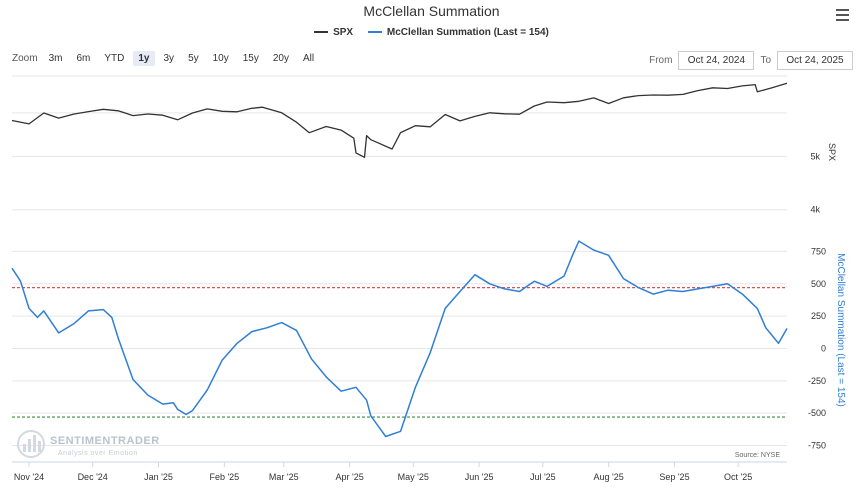 The image size is (863, 491). I want to click on mcclellan-tick-label: 250, so click(818, 316).